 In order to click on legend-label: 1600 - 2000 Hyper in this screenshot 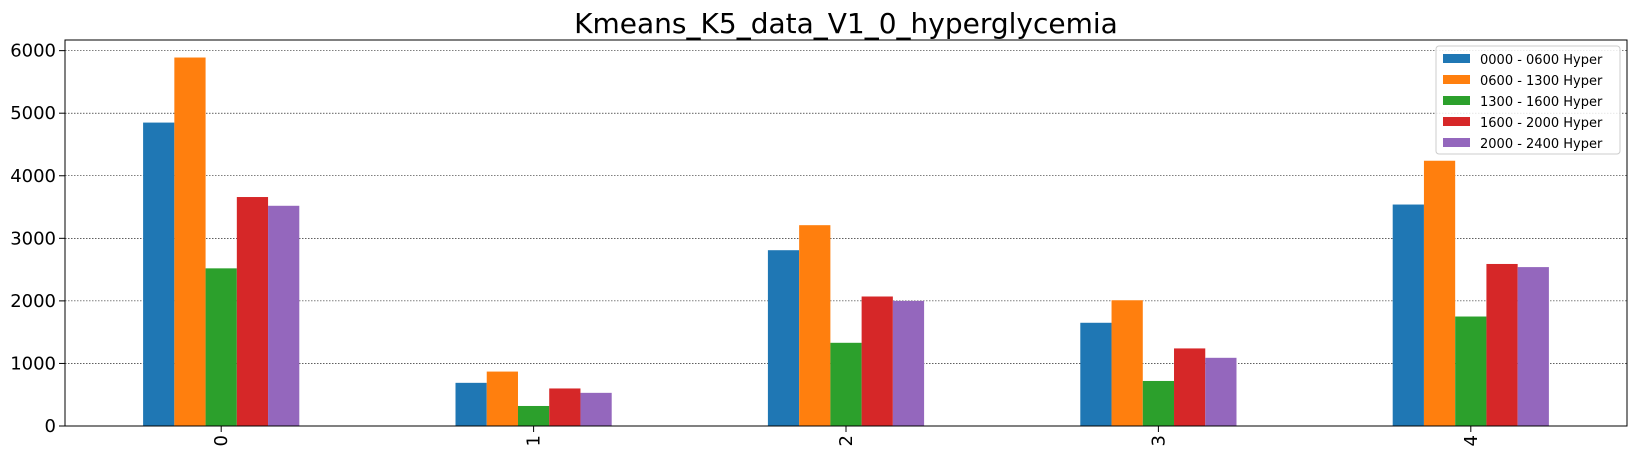, I will do `click(1541, 123)`.